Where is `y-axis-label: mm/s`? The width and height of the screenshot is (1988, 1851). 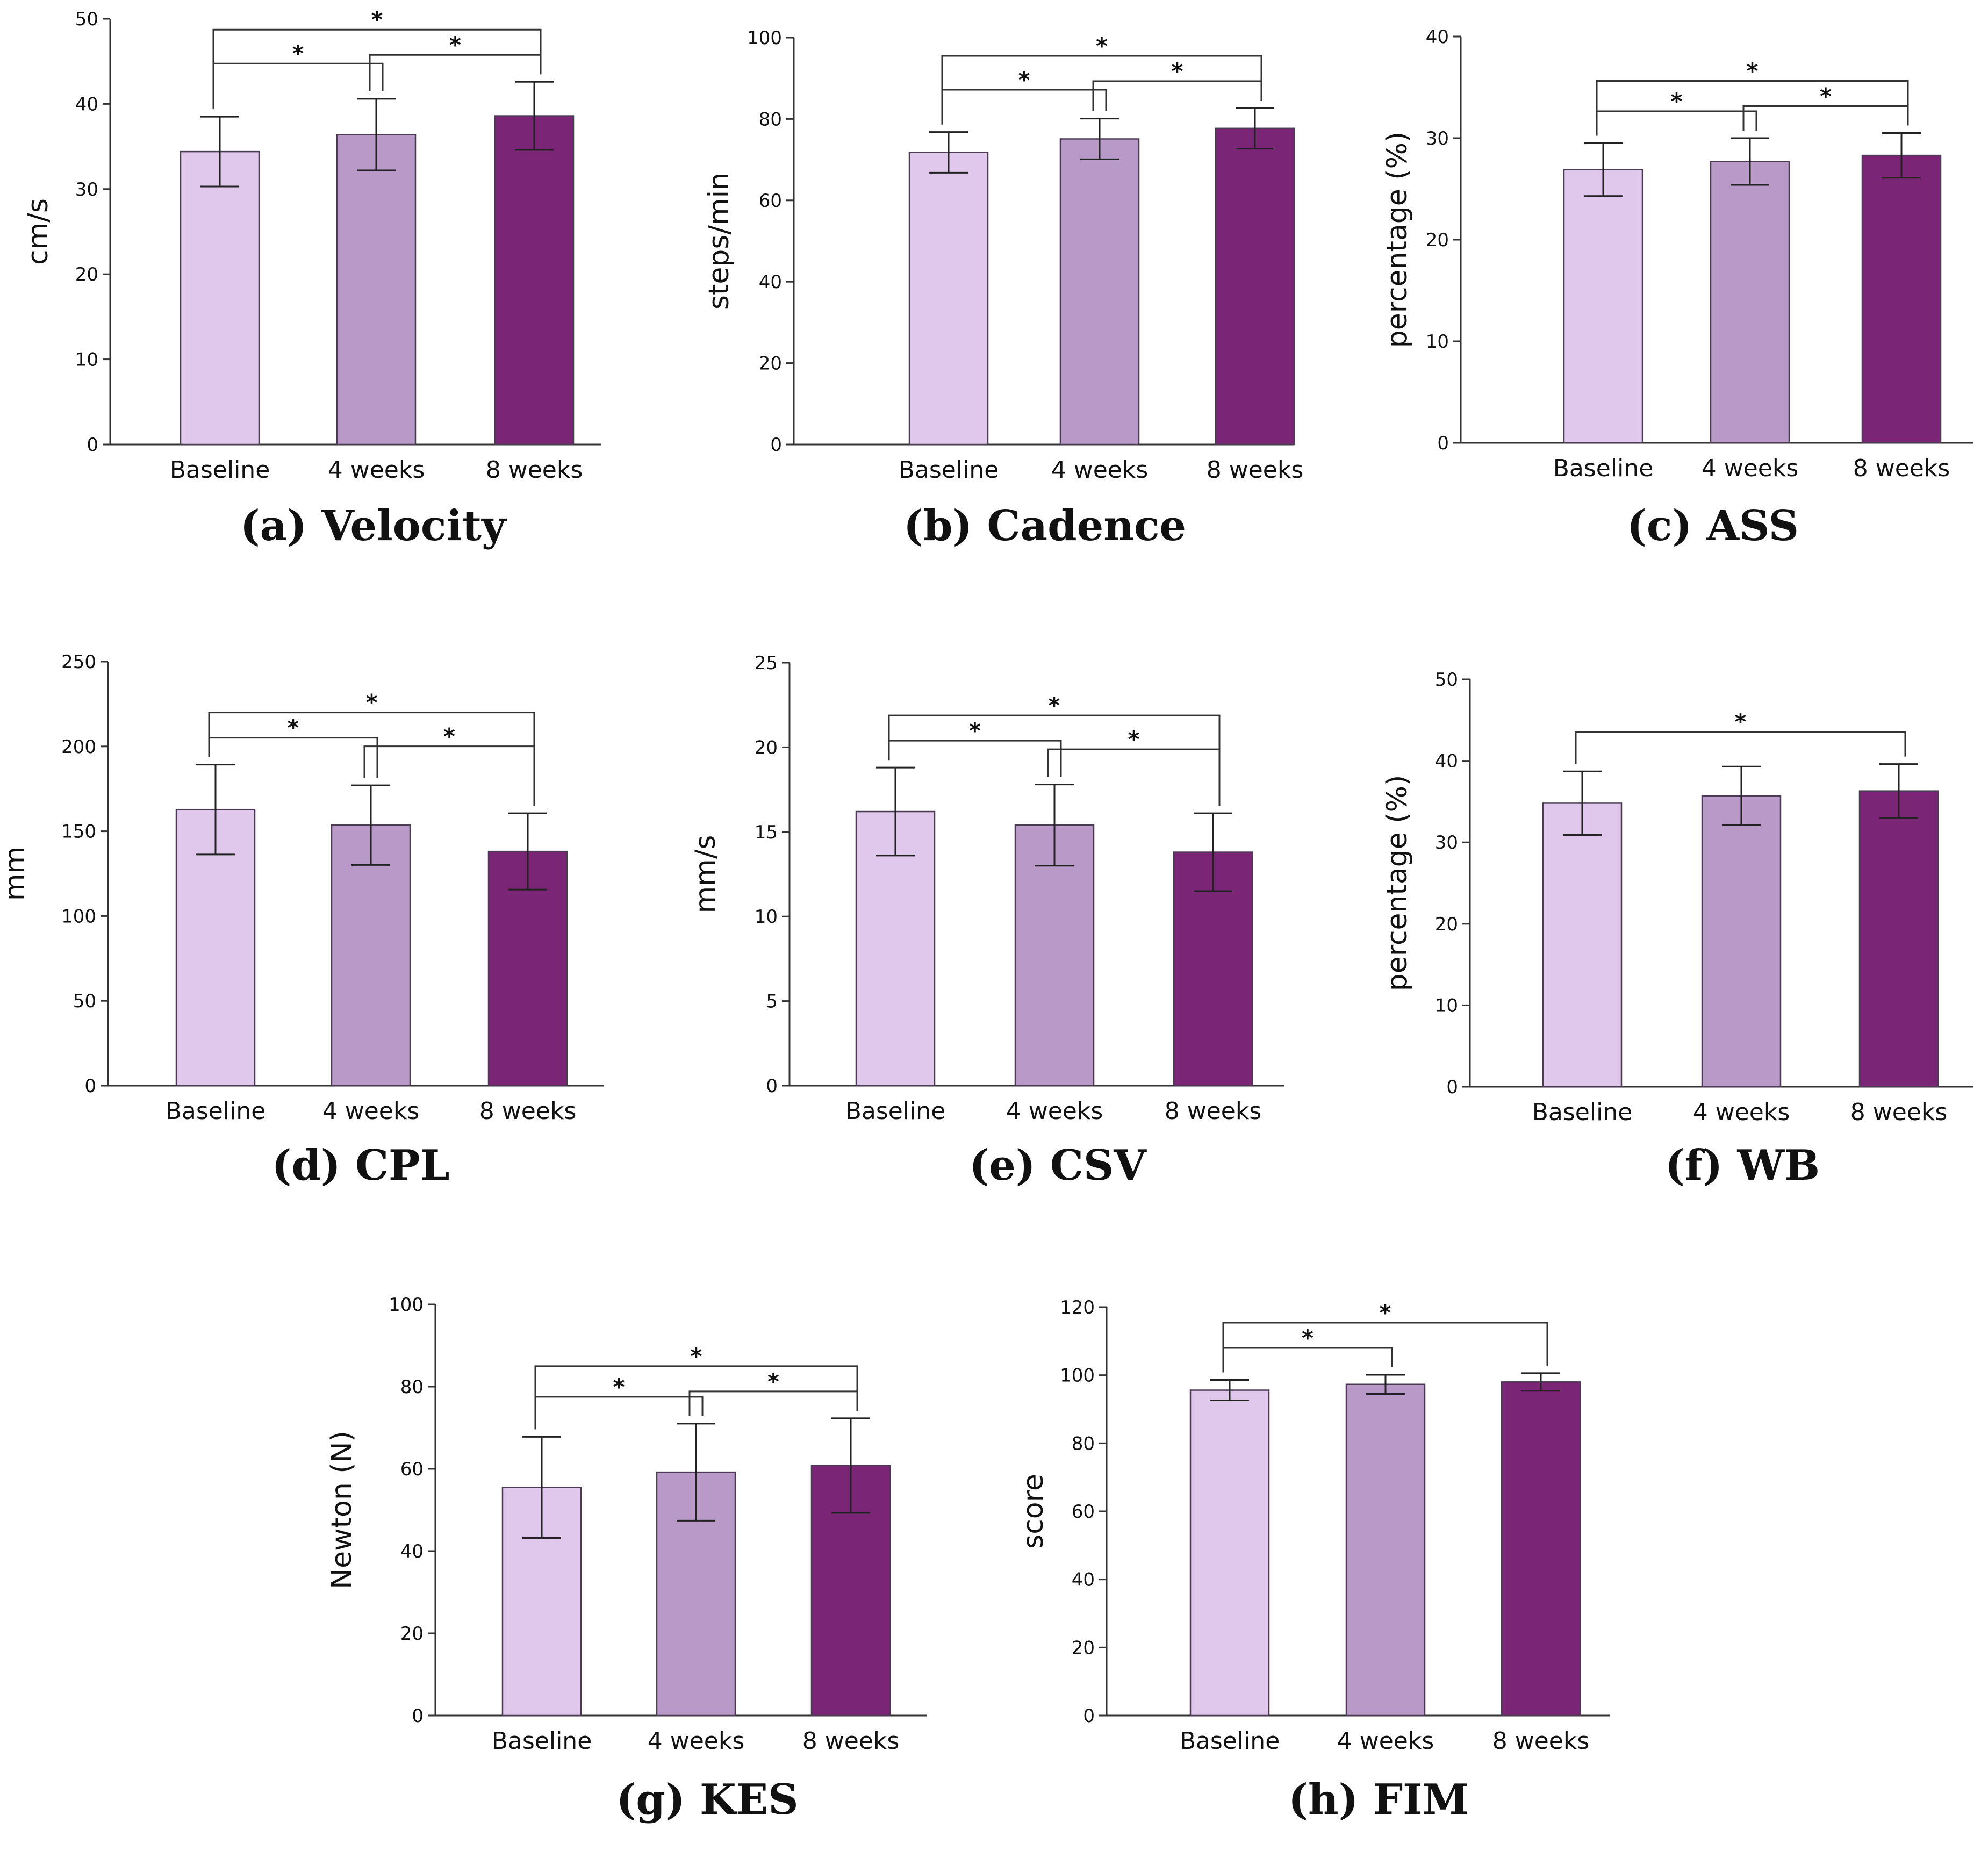 y-axis-label: mm/s is located at coordinates (706, 874).